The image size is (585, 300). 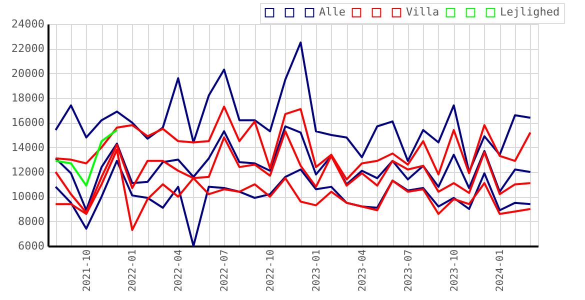 What do you see at coordinates (500, 271) in the screenshot?
I see `x-tick-label: 2024-01` at bounding box center [500, 271].